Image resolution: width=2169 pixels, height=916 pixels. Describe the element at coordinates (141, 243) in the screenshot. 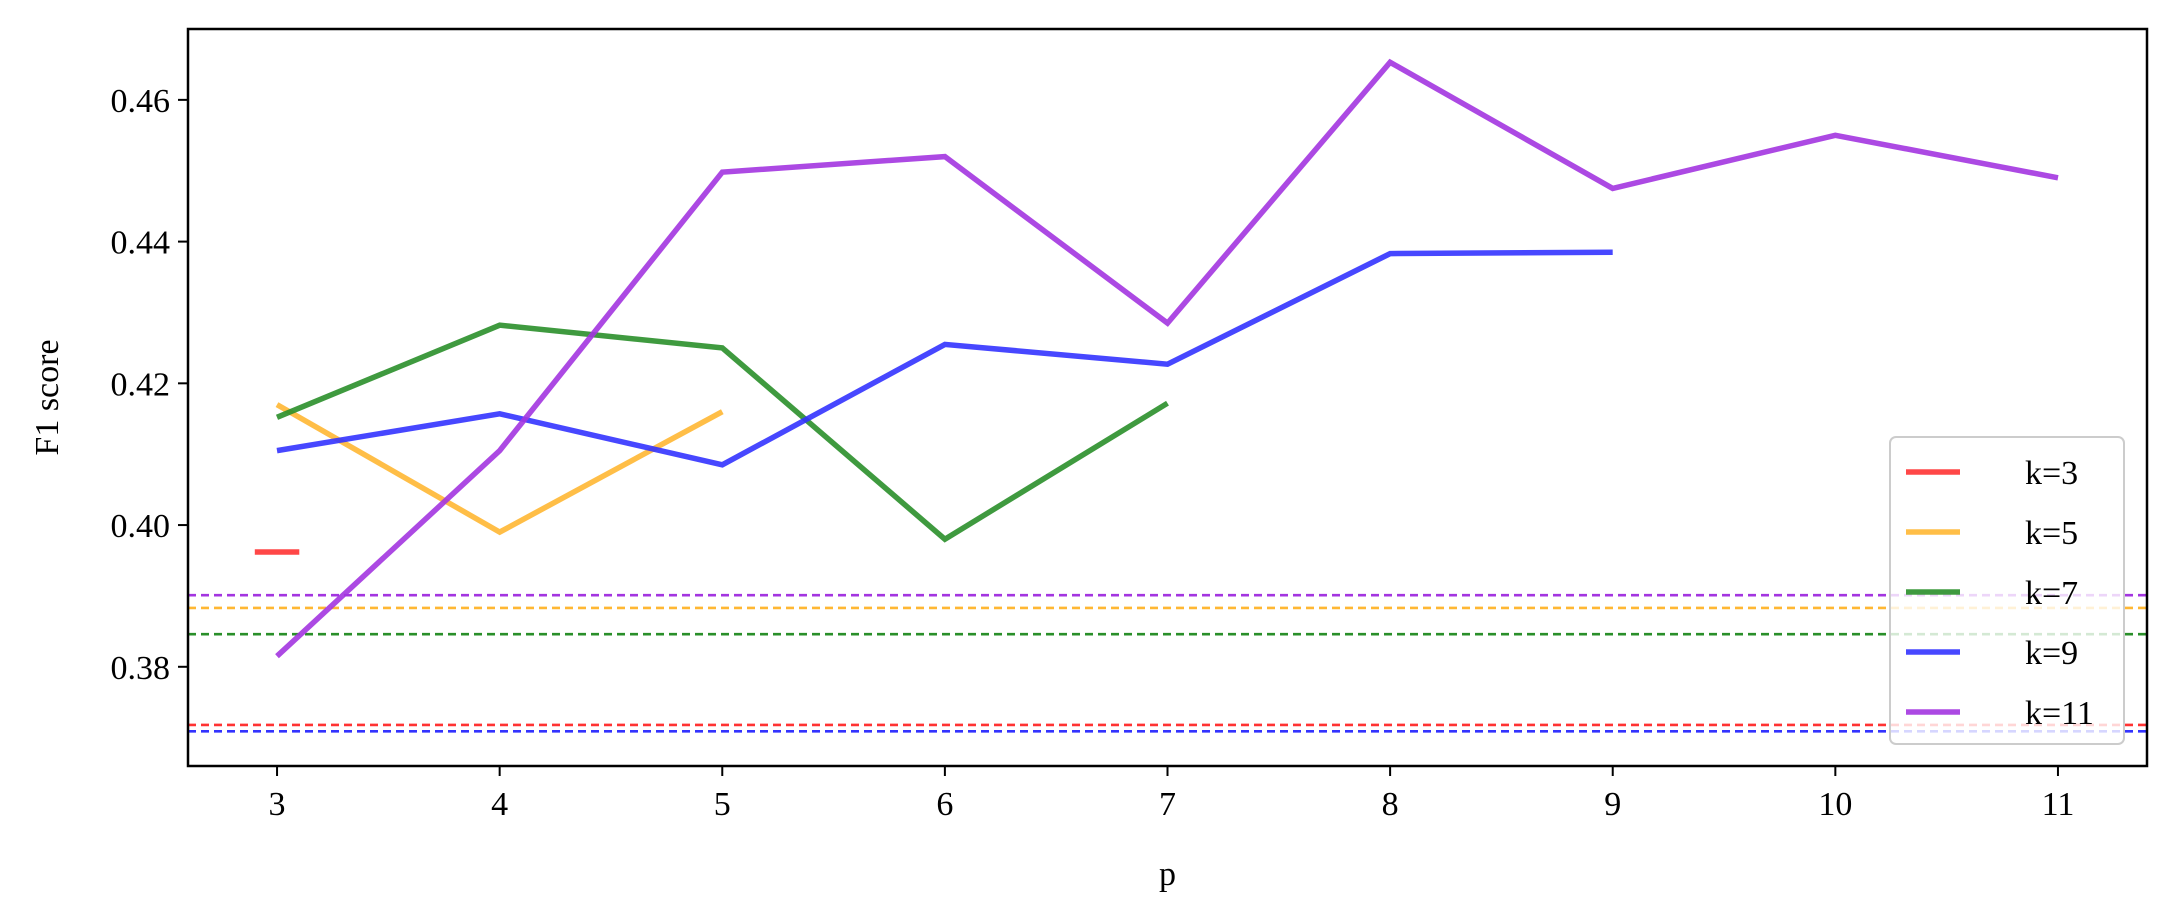

I see `y-tick-label: 0.44` at that location.